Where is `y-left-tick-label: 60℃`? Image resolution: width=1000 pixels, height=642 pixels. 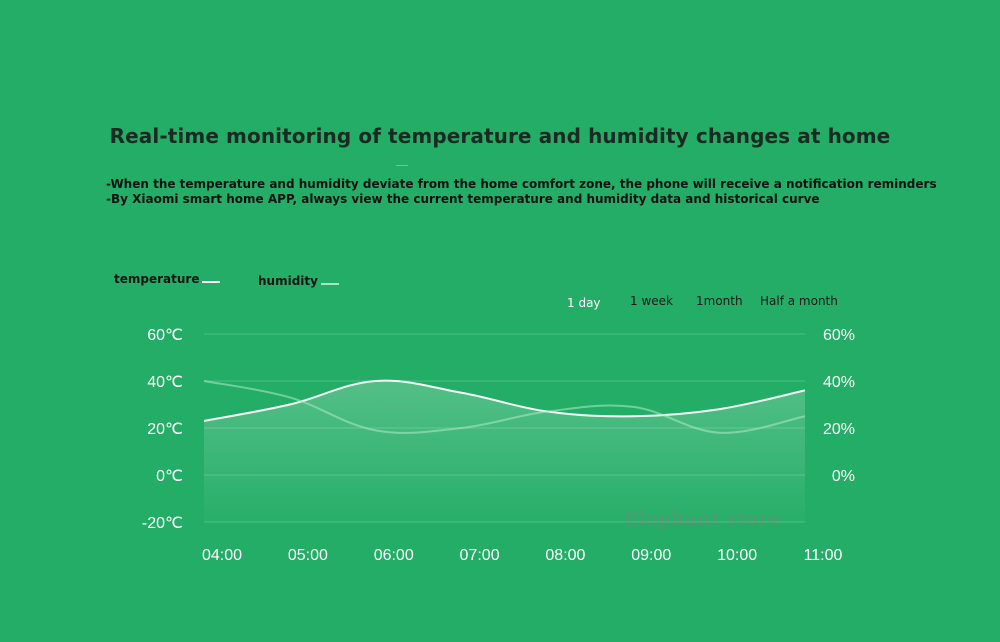
y-left-tick-label: 60℃ is located at coordinates (165, 335).